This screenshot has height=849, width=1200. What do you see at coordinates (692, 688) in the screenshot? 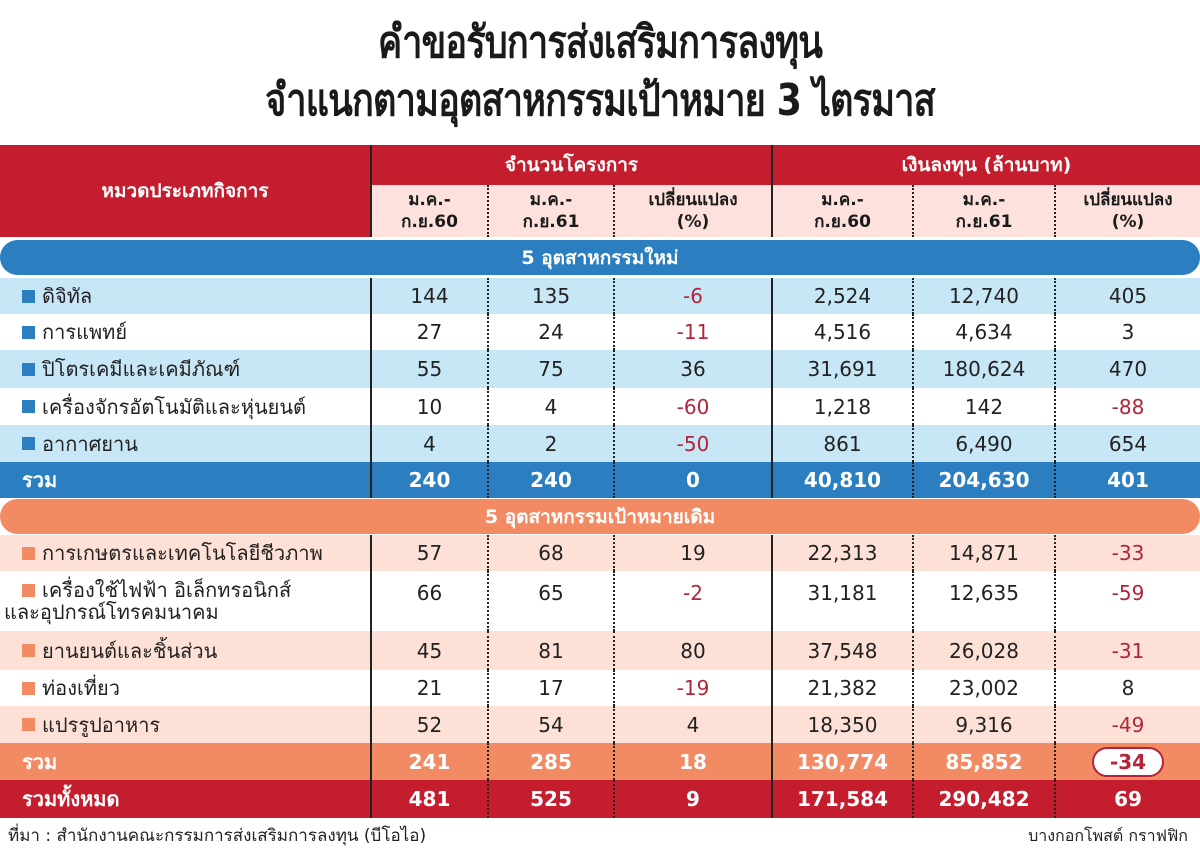
I see `cell-projects-change: -19` at bounding box center [692, 688].